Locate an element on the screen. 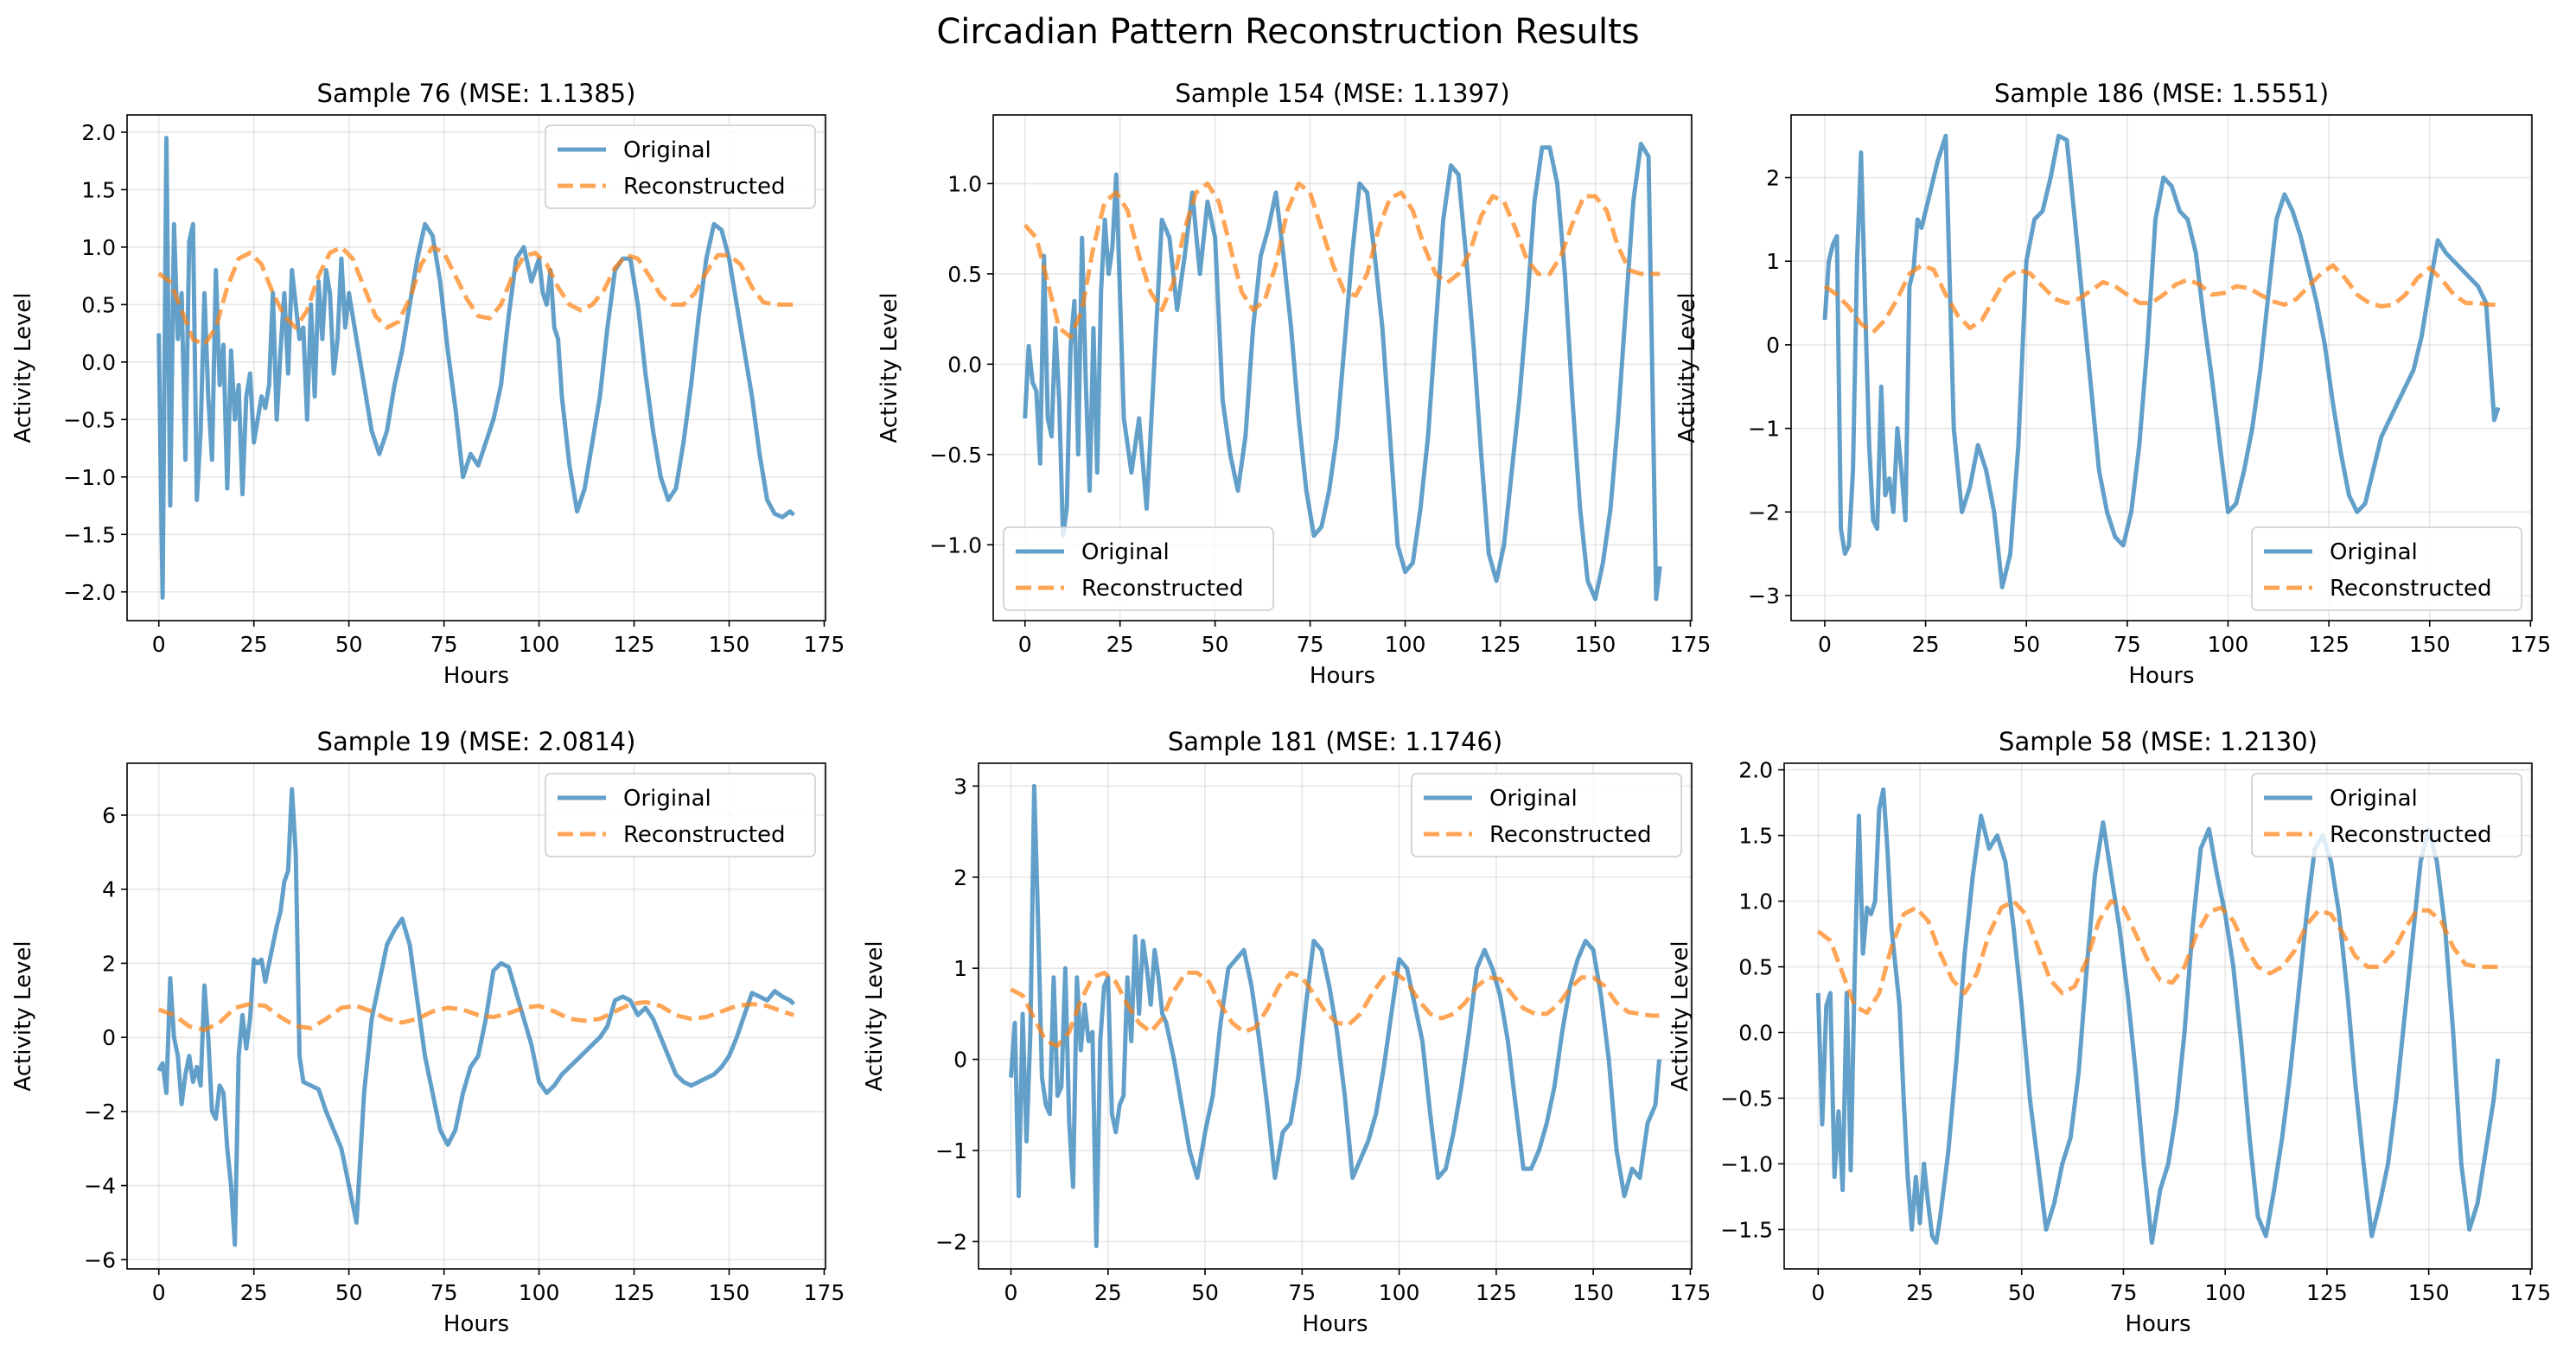 The height and width of the screenshot is (1364, 2576). y-tick-label: 3 is located at coordinates (960, 787).